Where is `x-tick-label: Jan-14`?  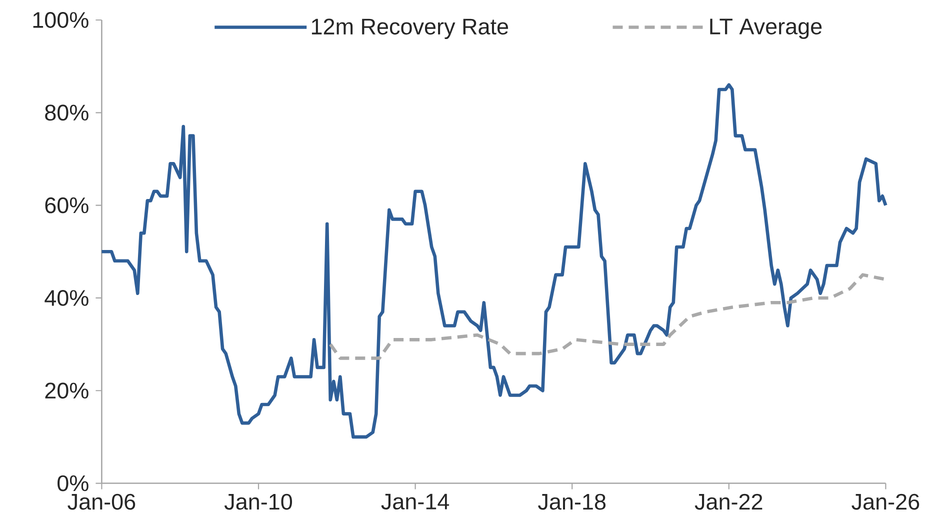
x-tick-label: Jan-14 is located at coordinates (415, 502).